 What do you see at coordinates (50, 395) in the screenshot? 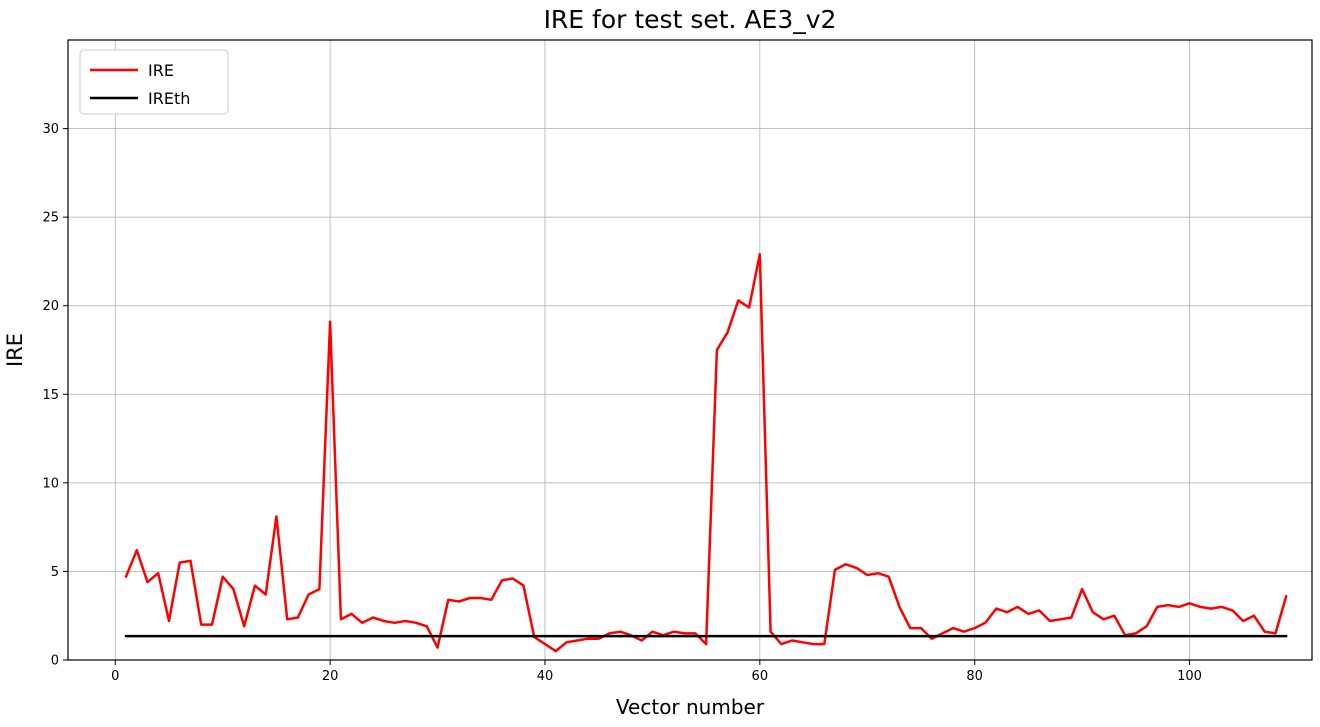
I see `y-tick-label: 15` at bounding box center [50, 395].